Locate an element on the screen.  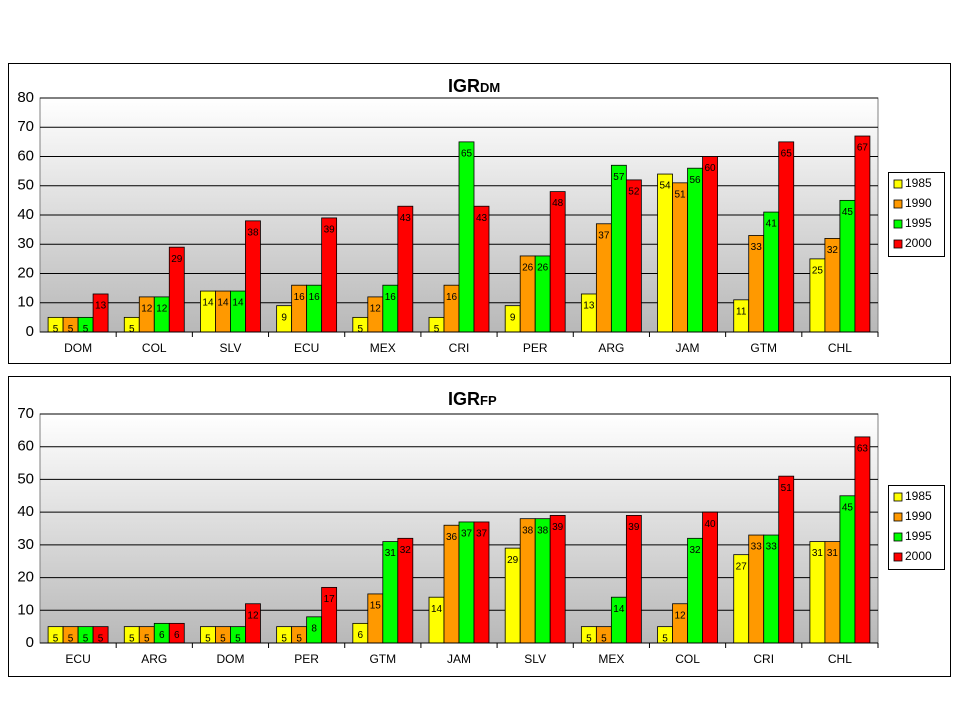
title-subscript: DM is located at coordinates (490, 87).